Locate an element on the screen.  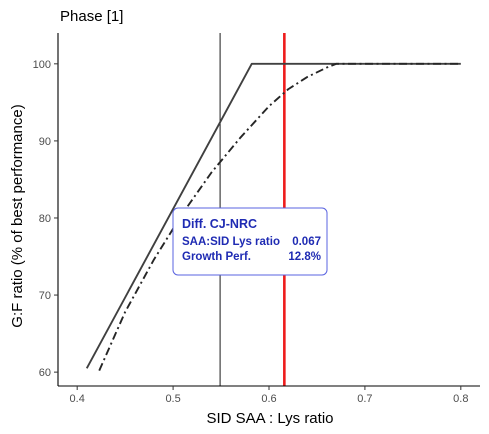
annotation-label: SAA:SID Lys ratio is located at coordinates (231, 242).